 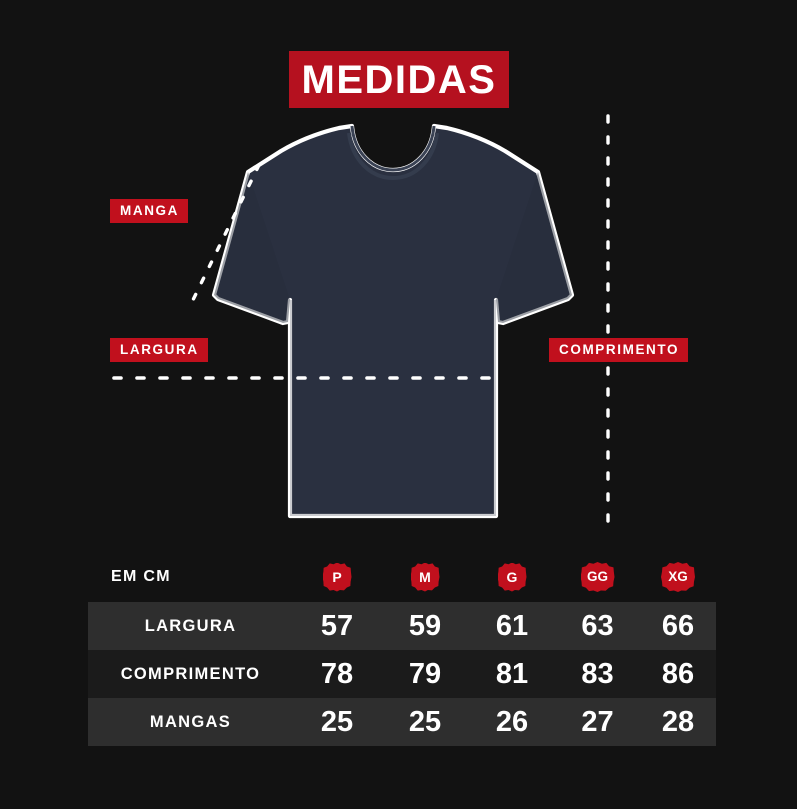 I want to click on table-row: MANGAS 25 25 26 27 28, so click(x=402, y=722).